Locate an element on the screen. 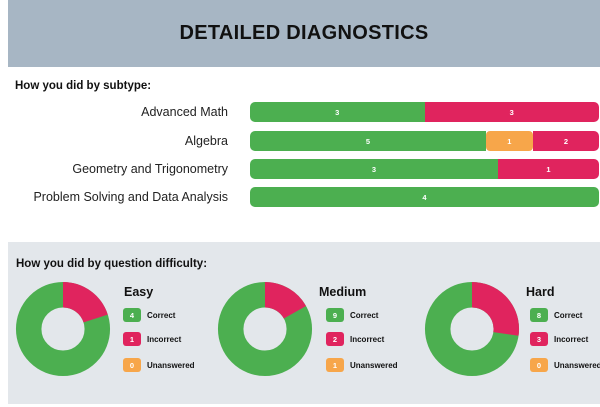  subtype-bar: 5 1 2 is located at coordinates (424, 141).